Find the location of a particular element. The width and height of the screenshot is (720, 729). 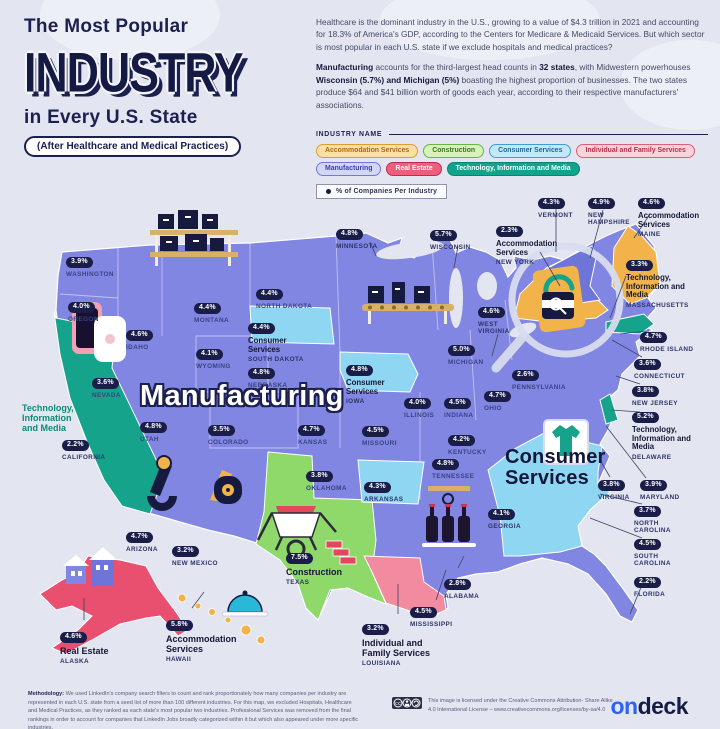

robot-claw-icon is located at coordinates (162, 483).